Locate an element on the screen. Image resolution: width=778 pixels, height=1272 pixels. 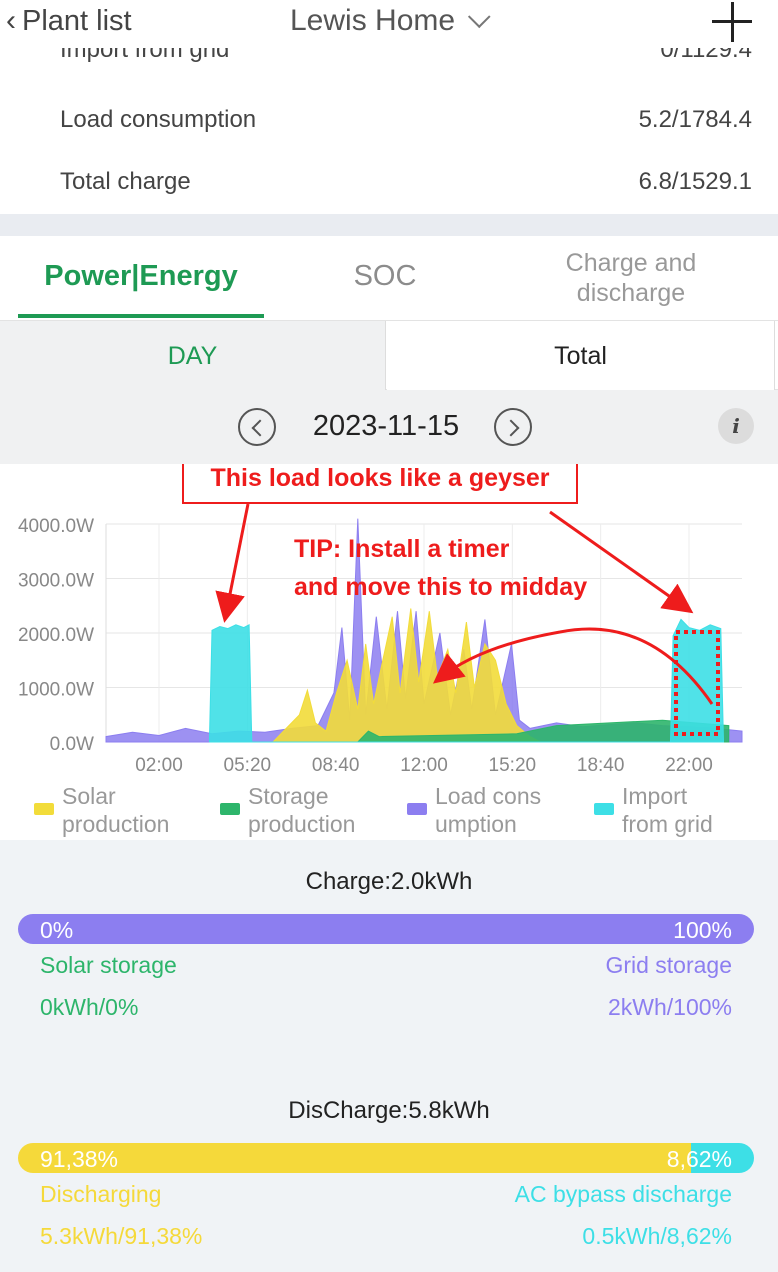
x-tick-label: 05:20 is located at coordinates (248, 765).